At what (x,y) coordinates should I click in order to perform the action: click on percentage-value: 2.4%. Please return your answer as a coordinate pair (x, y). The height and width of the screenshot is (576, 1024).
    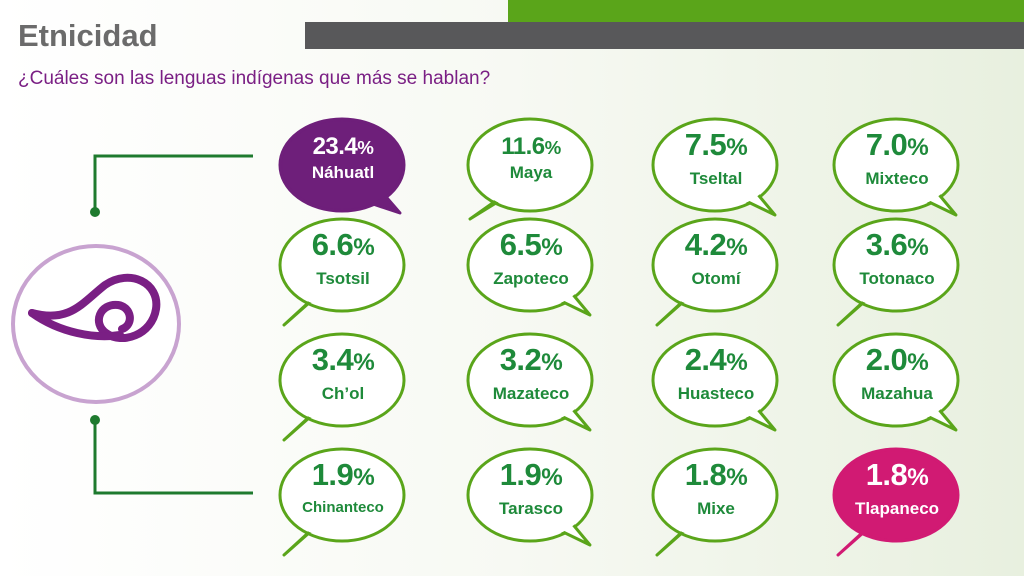
    Looking at the image, I should click on (716, 360).